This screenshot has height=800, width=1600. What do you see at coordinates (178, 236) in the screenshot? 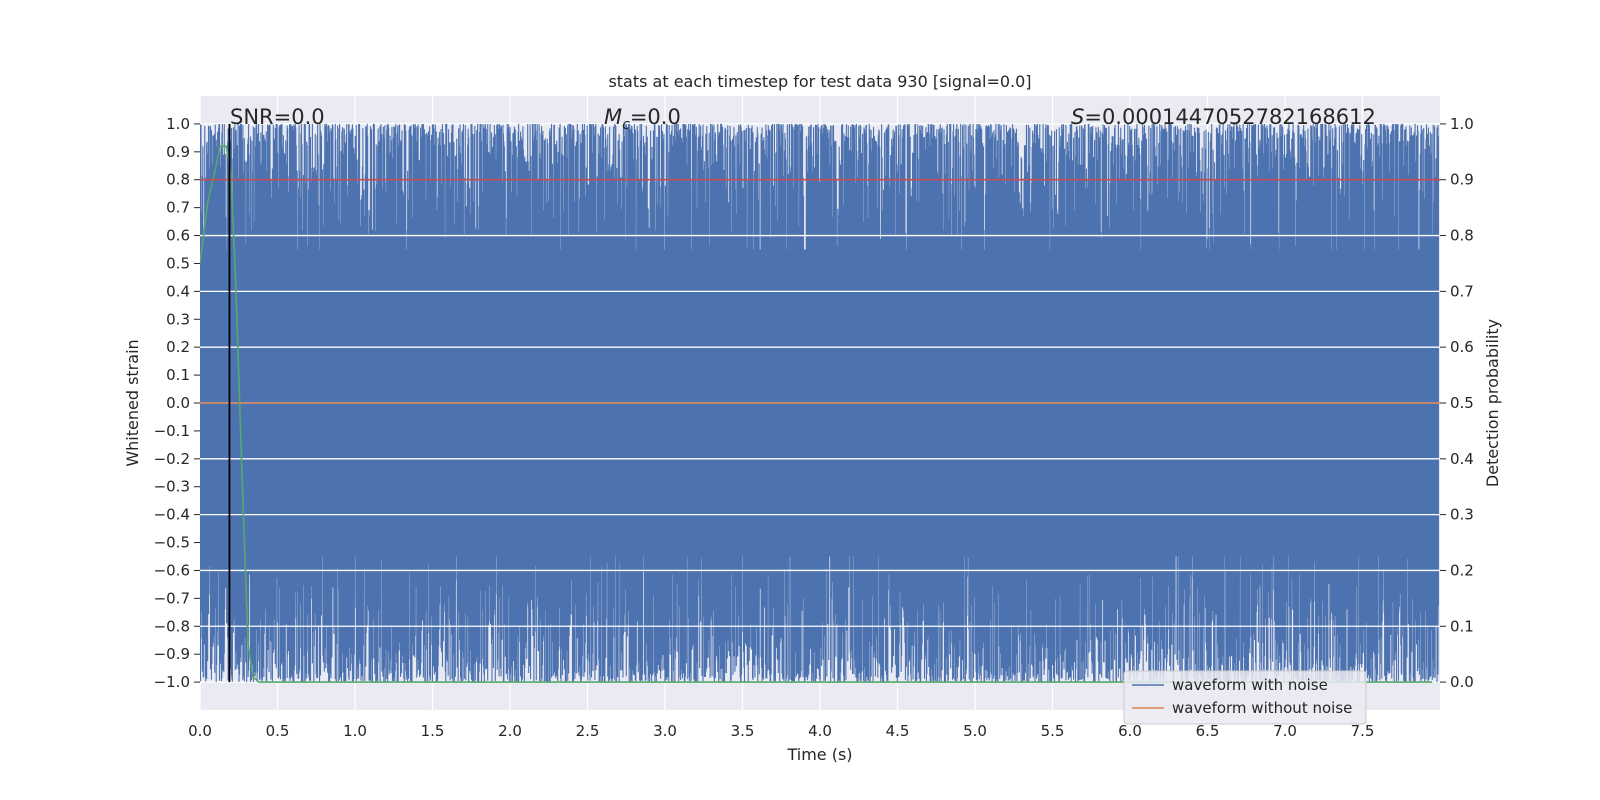
I see `y-left-tick-label: 0.6` at bounding box center [178, 236].